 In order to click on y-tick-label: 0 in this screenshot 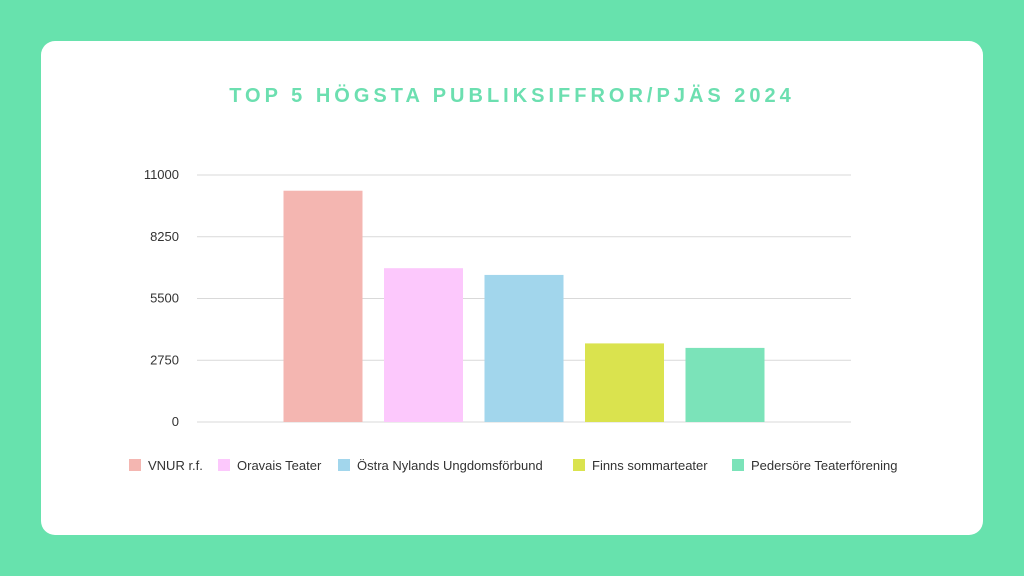, I will do `click(175, 421)`.